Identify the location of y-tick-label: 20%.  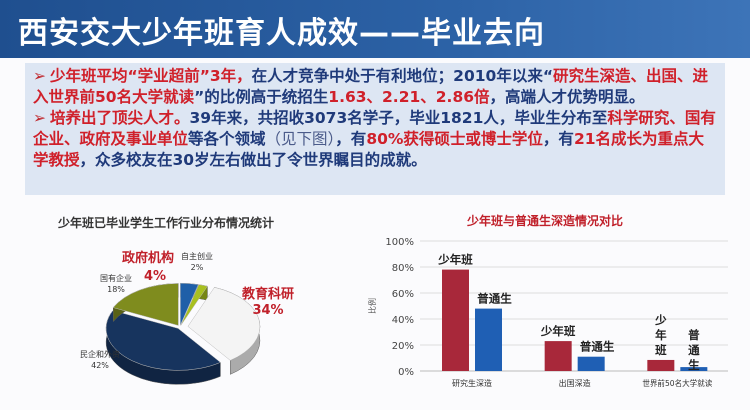
(403, 346).